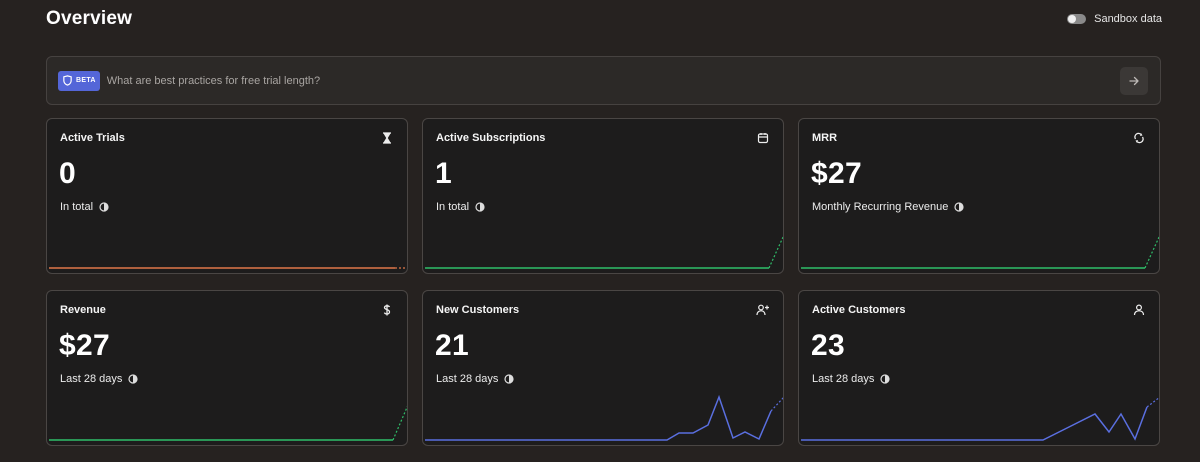 This screenshot has width=1200, height=462. What do you see at coordinates (828, 345) in the screenshot?
I see `card-value: 23` at bounding box center [828, 345].